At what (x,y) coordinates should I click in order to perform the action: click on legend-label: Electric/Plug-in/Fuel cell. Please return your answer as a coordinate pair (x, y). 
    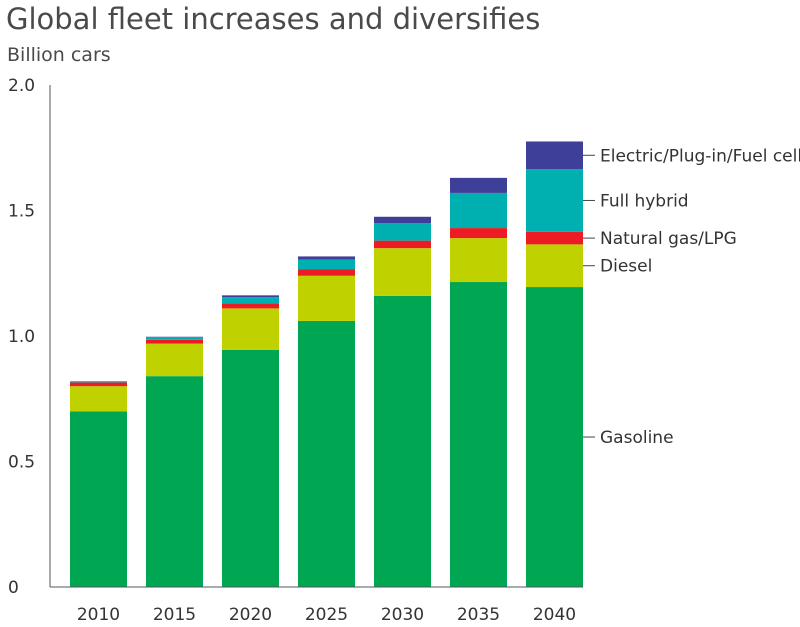
    Looking at the image, I should click on (700, 156).